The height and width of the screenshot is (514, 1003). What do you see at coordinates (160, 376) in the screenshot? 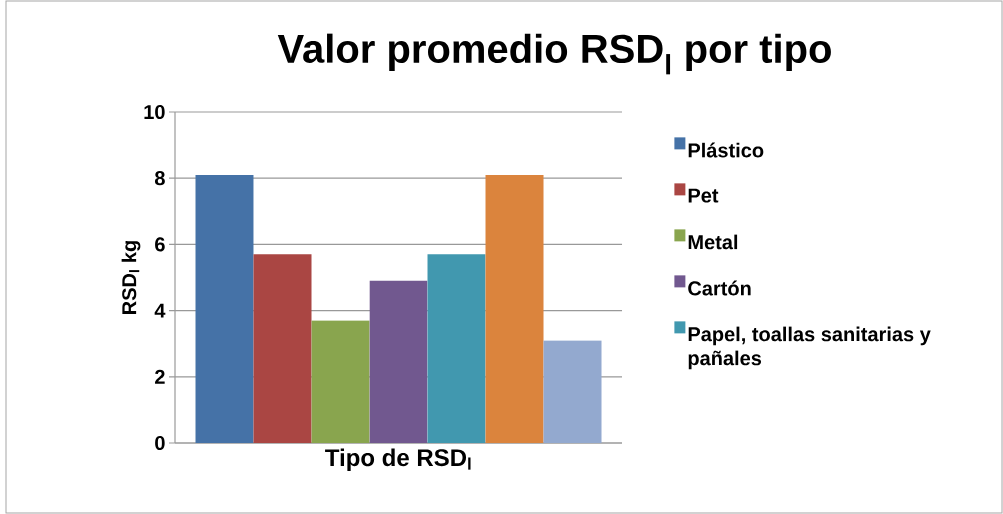
I see `y-tick-label: 2` at bounding box center [160, 376].